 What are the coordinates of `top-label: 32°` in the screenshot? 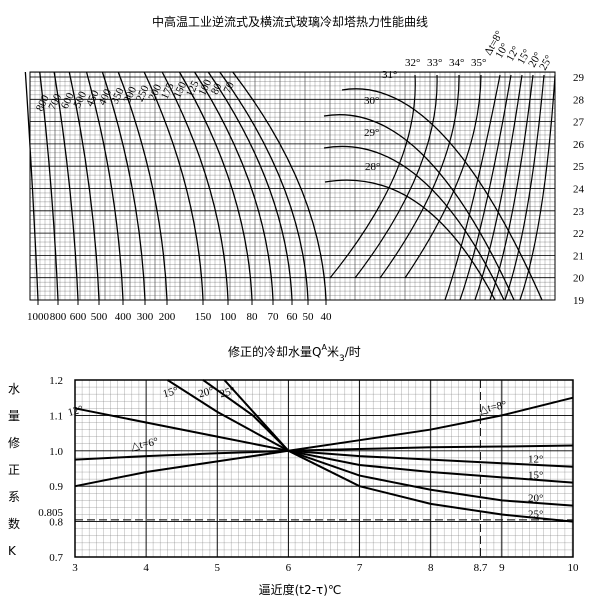 It's located at (412, 63).